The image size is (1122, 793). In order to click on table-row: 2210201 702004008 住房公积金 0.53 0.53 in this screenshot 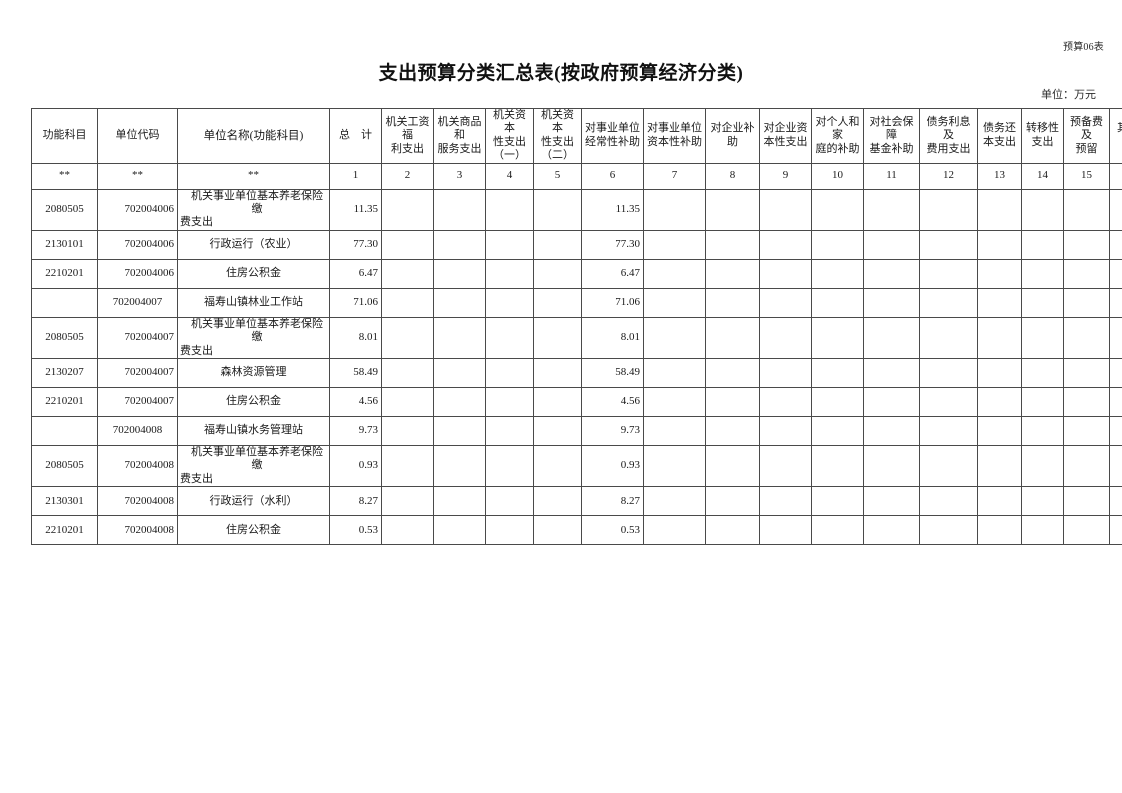, I will do `click(576, 530)`.